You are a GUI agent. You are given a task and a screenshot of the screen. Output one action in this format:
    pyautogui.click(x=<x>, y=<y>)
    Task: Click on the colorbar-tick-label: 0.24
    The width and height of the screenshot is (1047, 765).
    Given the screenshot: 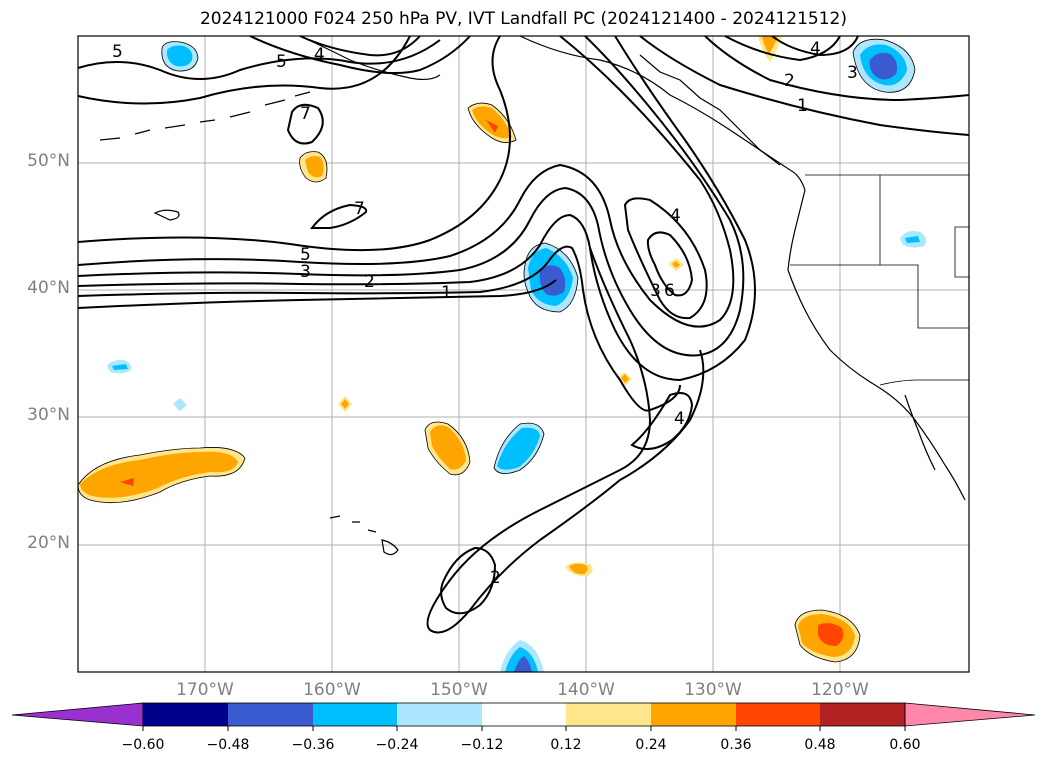 What is the action you would take?
    pyautogui.click(x=651, y=745)
    